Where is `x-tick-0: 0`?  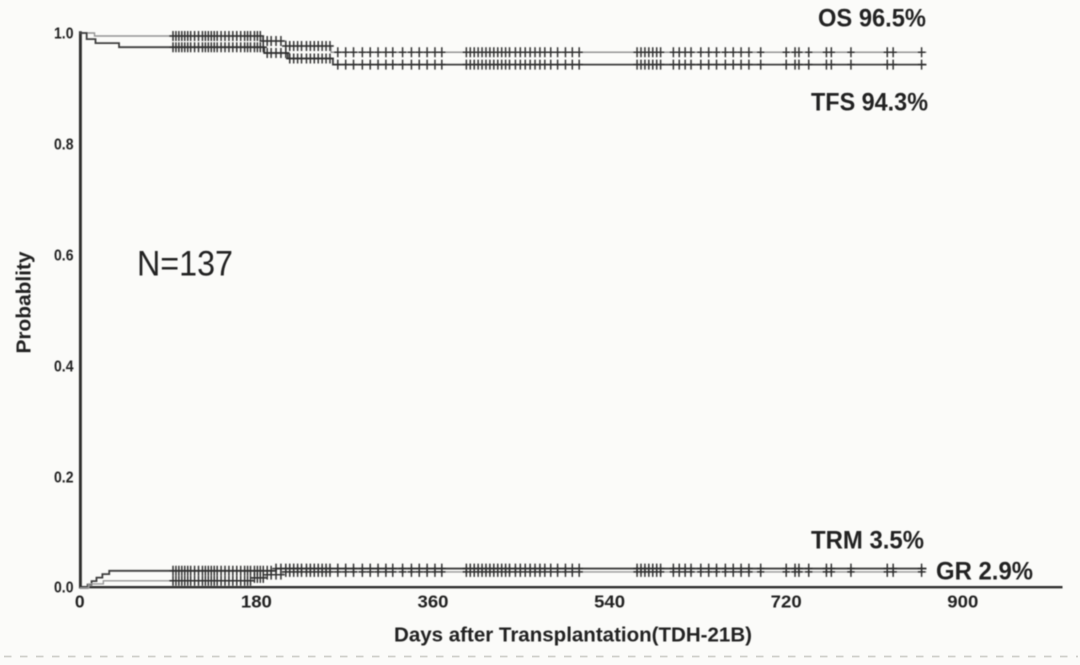
x-tick-0: 0 is located at coordinates (80, 602).